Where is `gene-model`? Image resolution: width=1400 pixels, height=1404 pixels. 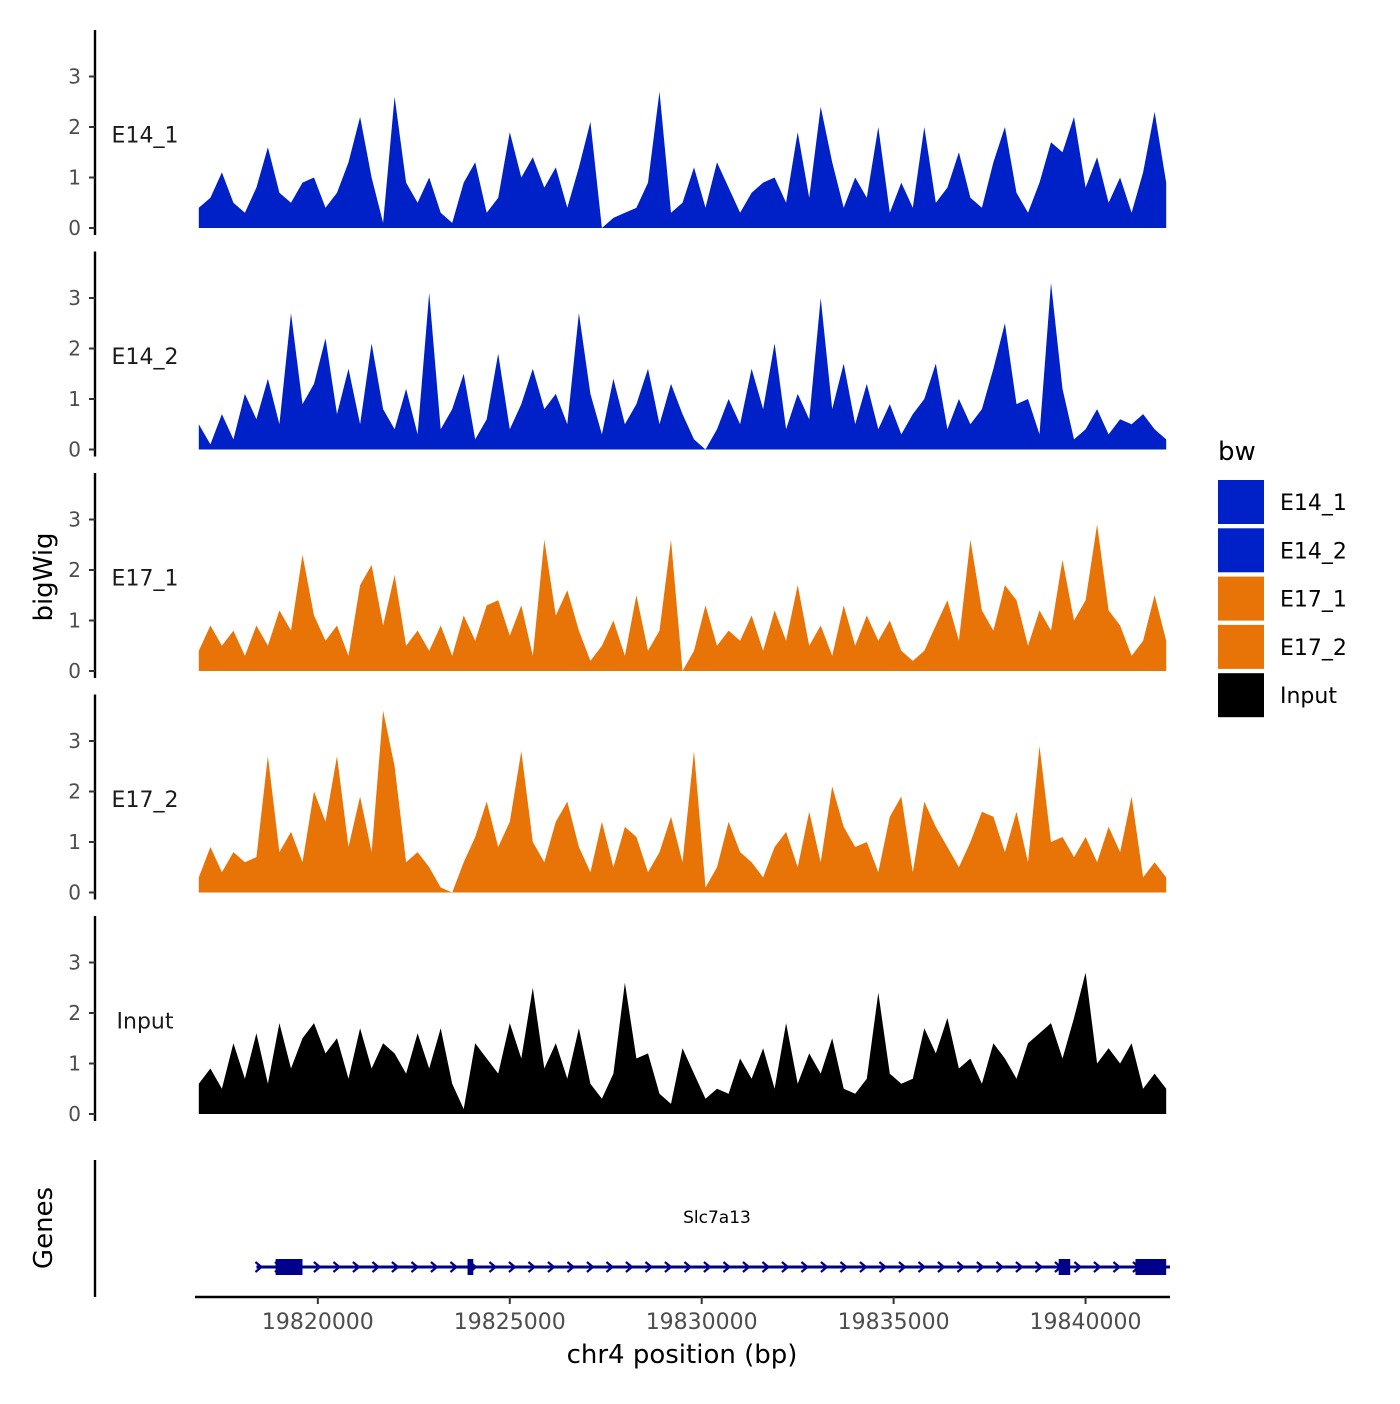
gene-model is located at coordinates (712, 1267).